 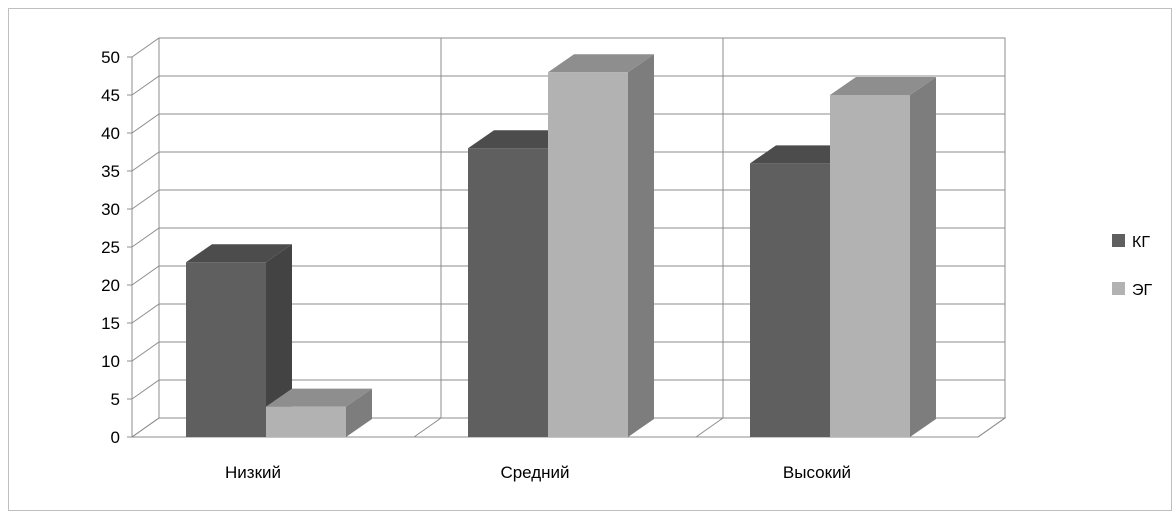 I want to click on x-axis-categories: Низкий Средний Высокий, so click(x=538, y=472).